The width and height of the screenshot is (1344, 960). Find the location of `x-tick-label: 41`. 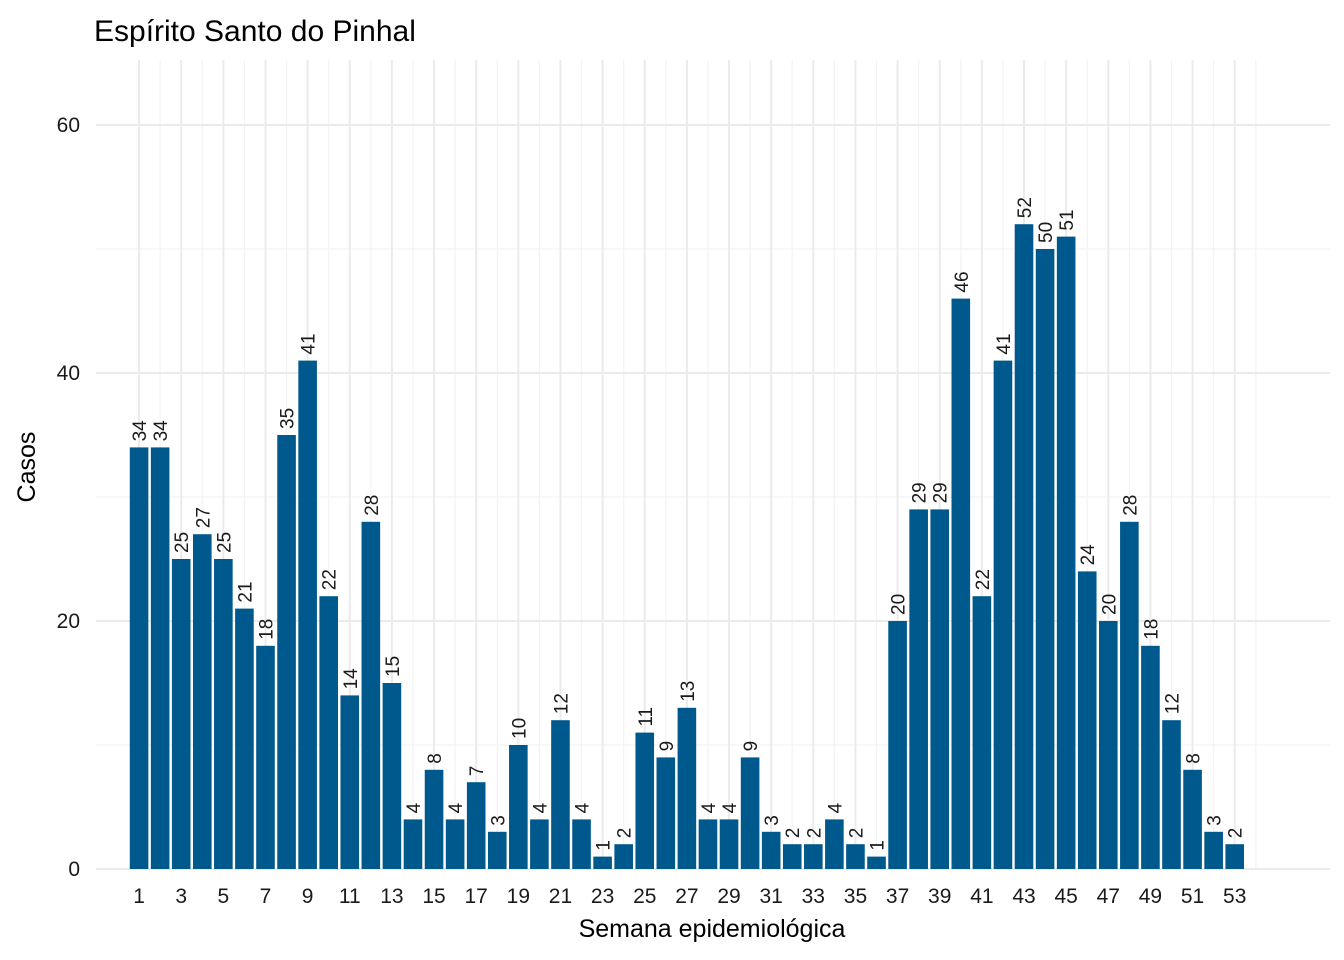

x-tick-label: 41 is located at coordinates (981, 896).